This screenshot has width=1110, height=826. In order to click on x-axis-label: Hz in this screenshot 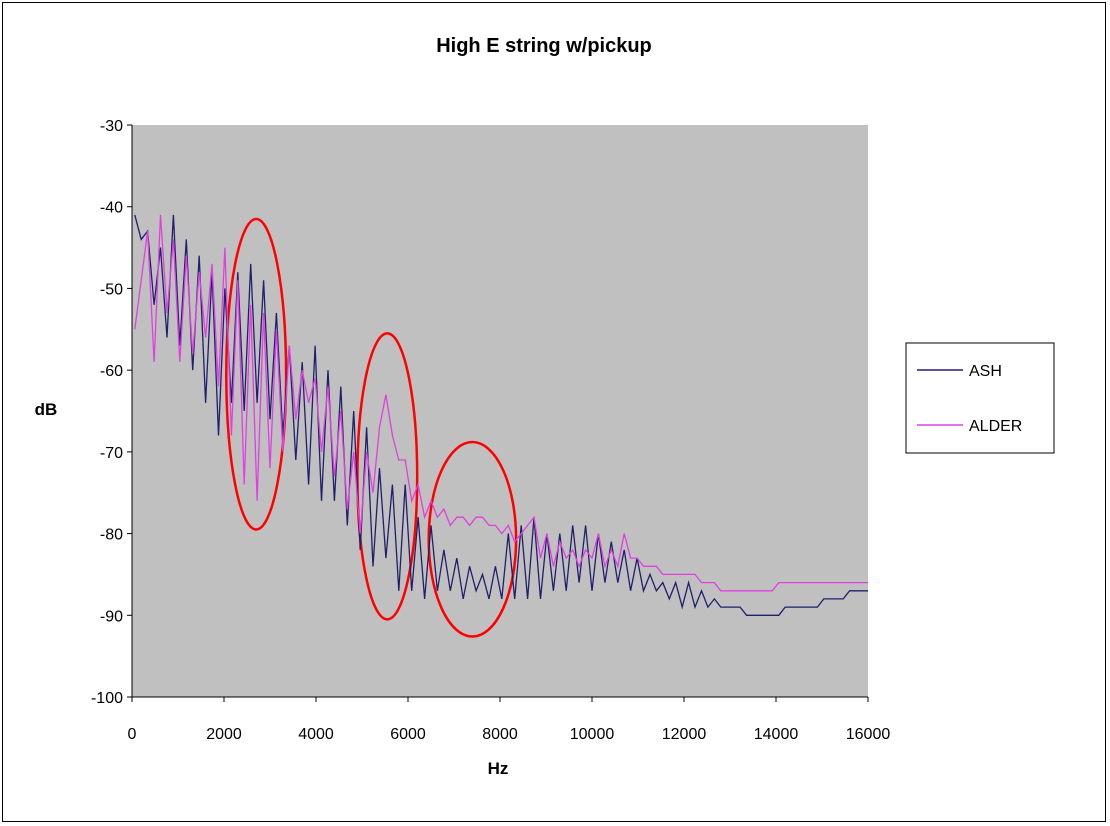, I will do `click(498, 768)`.